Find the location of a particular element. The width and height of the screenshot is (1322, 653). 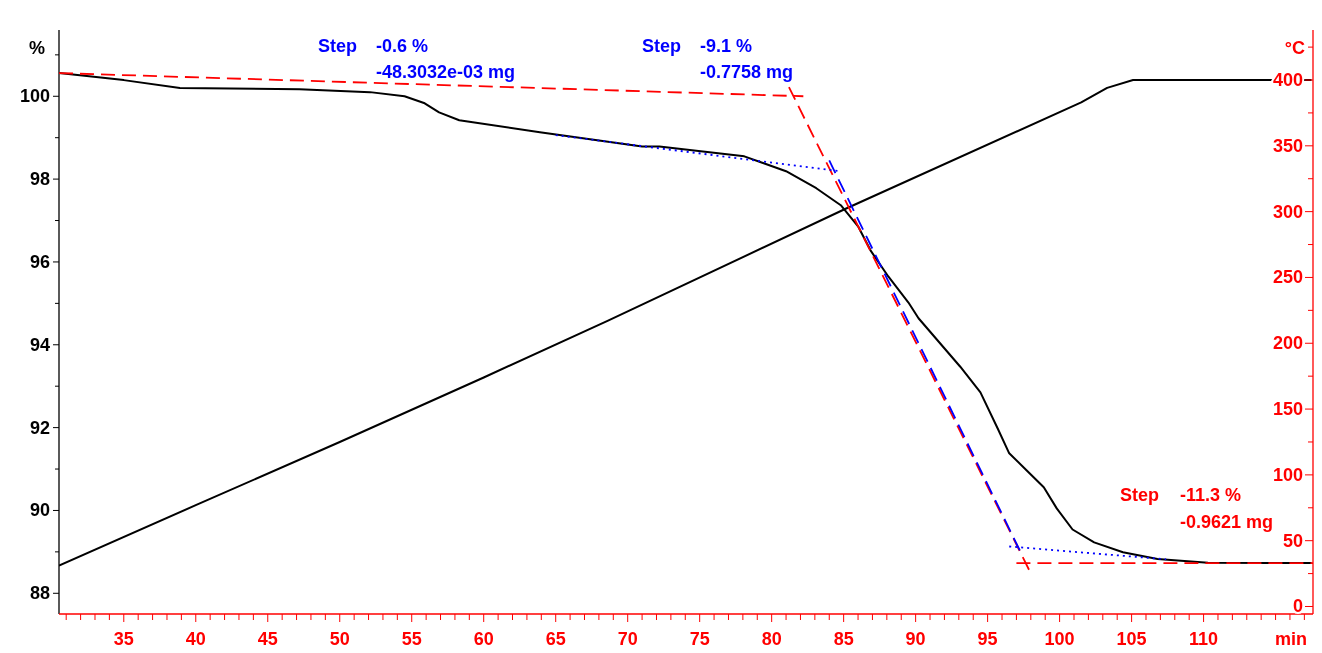

x-tick-label: 60 is located at coordinates (483, 639).